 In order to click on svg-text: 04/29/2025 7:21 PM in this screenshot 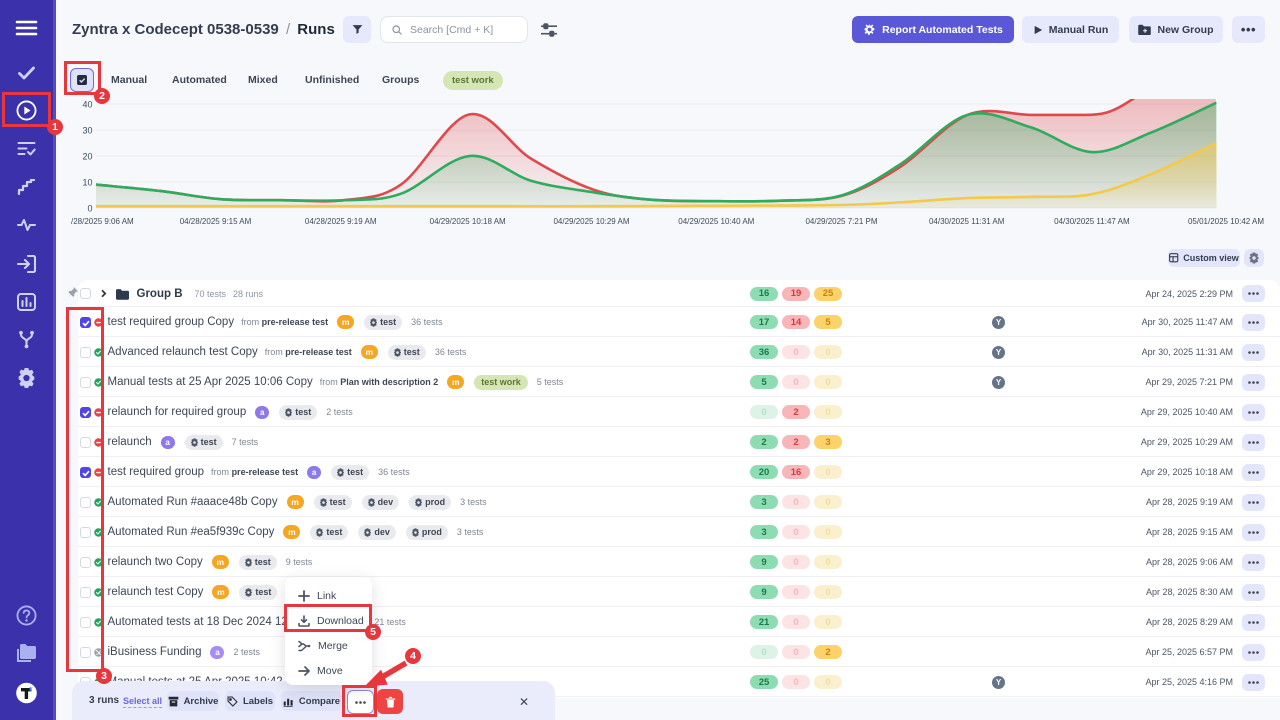, I will do `click(841, 221)`.